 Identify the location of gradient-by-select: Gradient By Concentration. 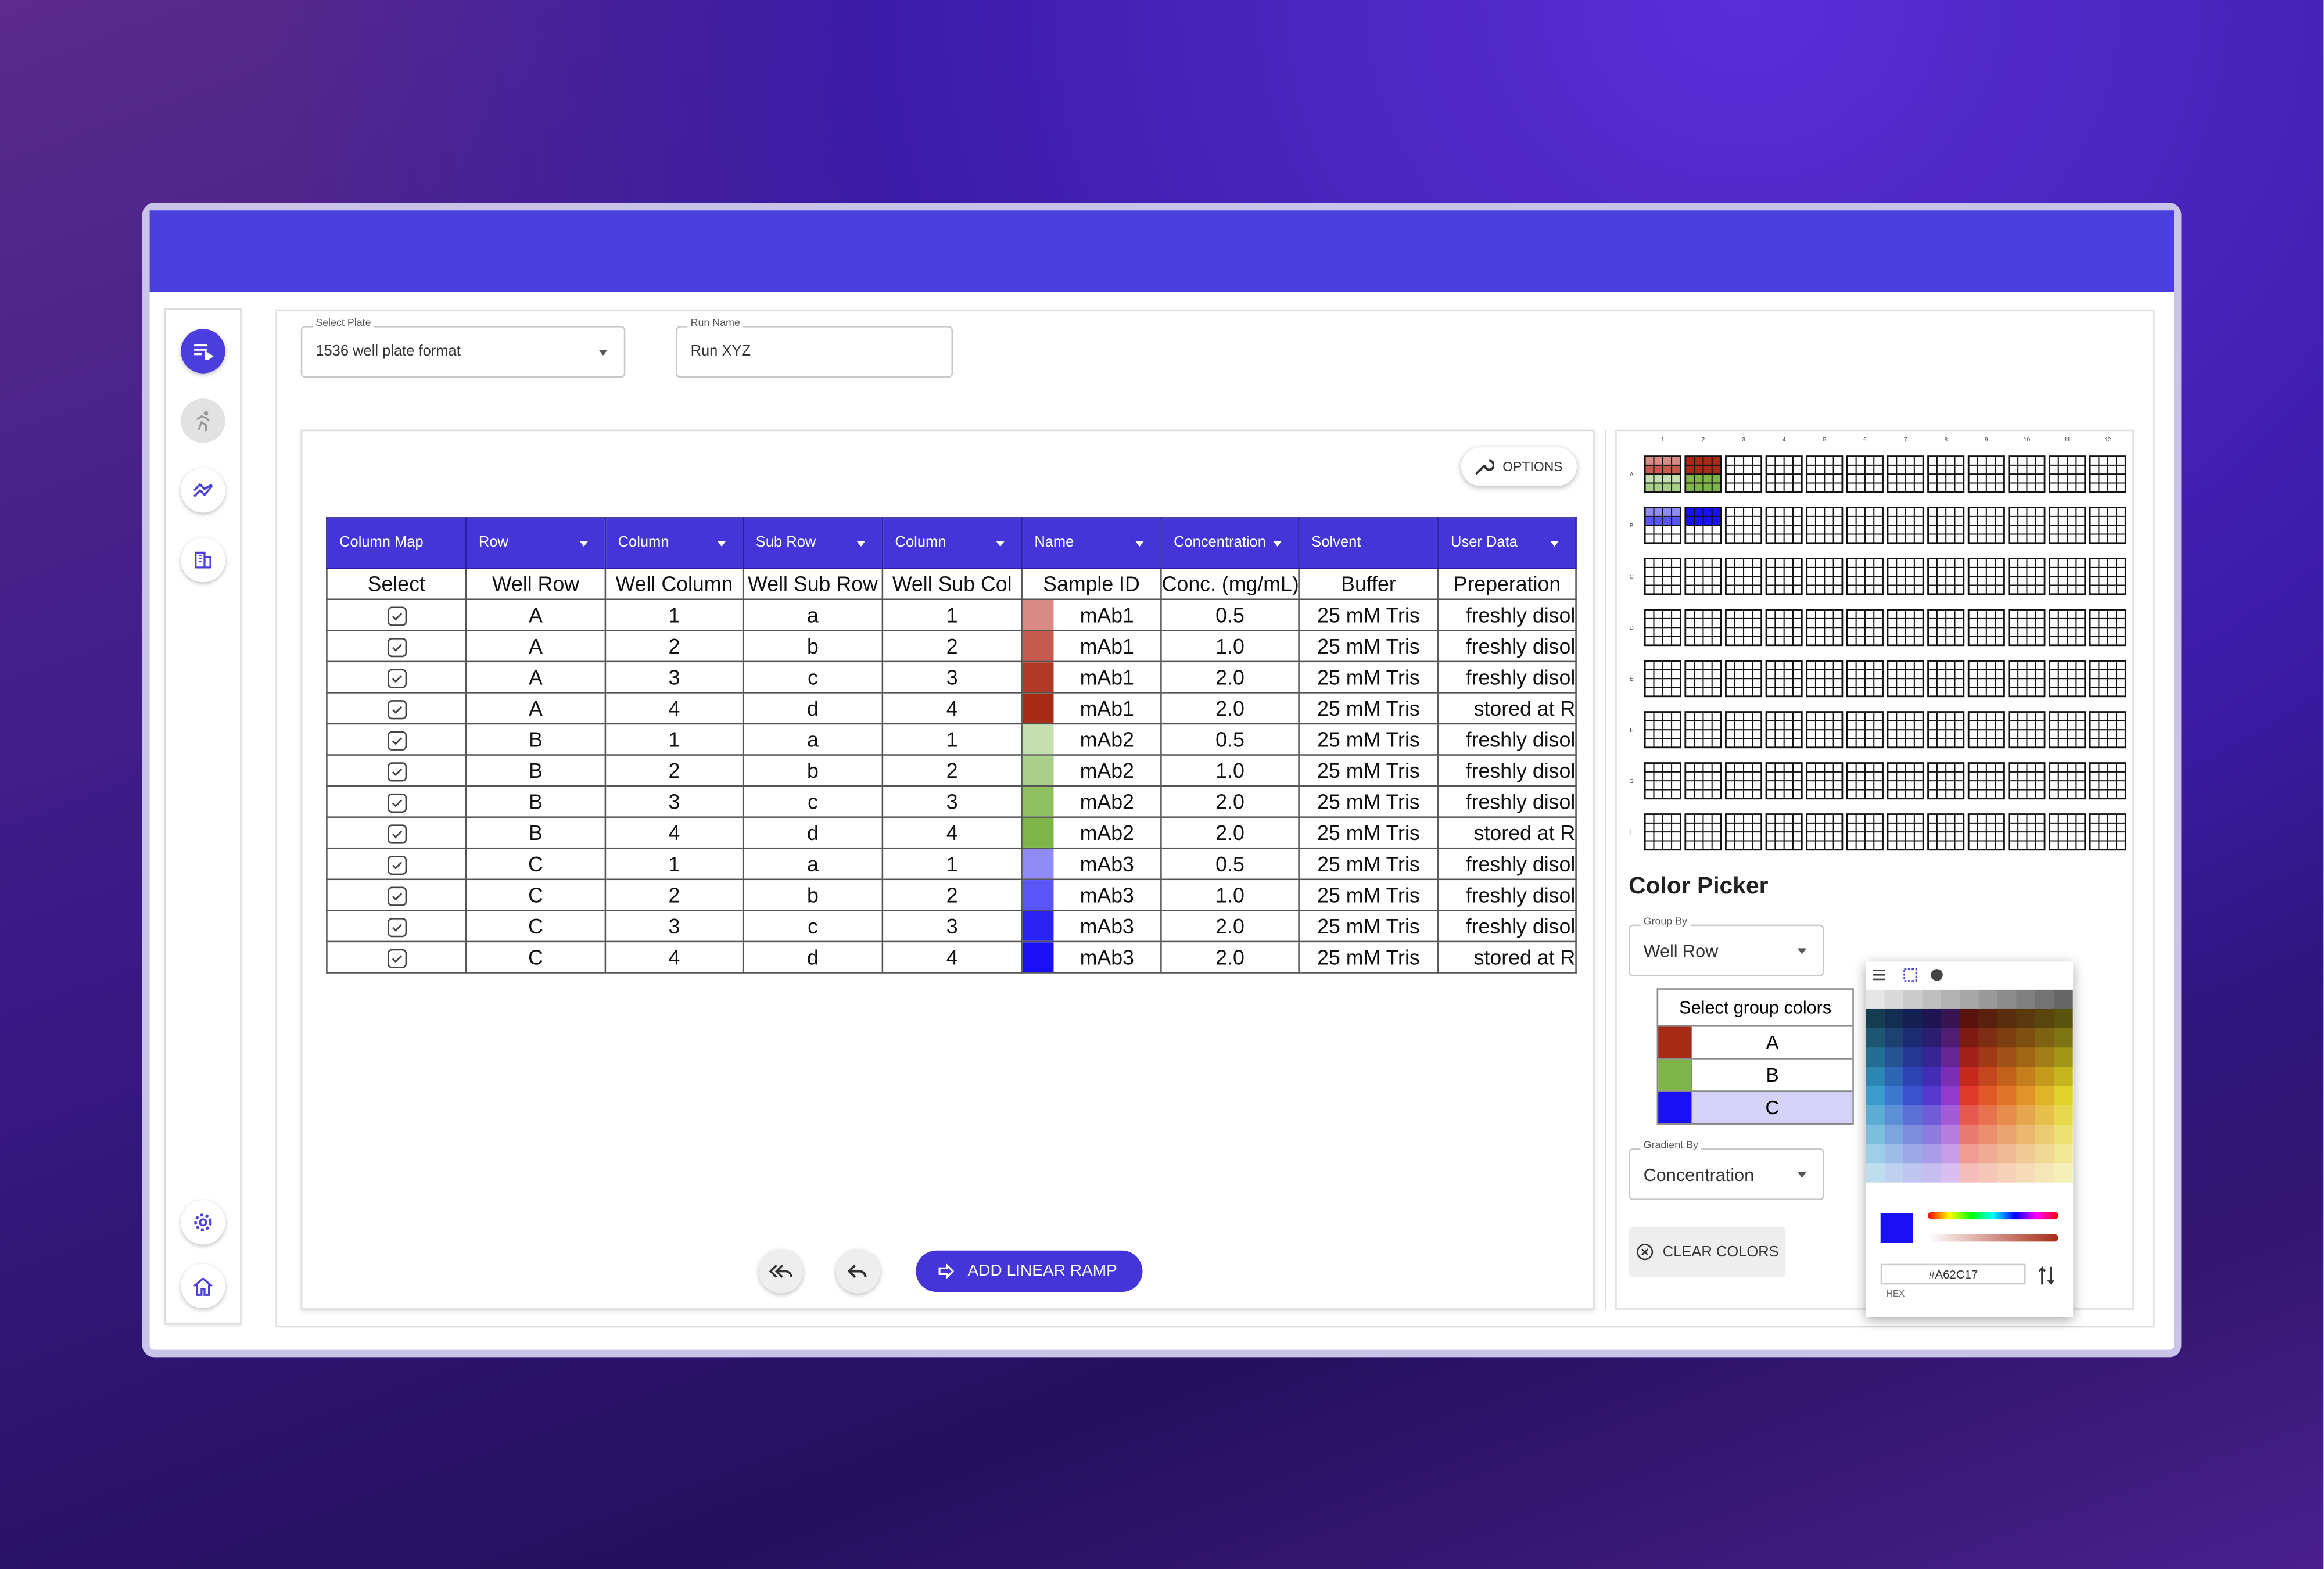
(1726, 1170).